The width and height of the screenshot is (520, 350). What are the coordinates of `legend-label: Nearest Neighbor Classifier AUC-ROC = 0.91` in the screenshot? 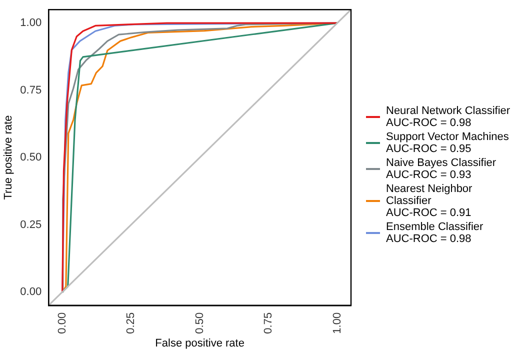 It's located at (430, 201).